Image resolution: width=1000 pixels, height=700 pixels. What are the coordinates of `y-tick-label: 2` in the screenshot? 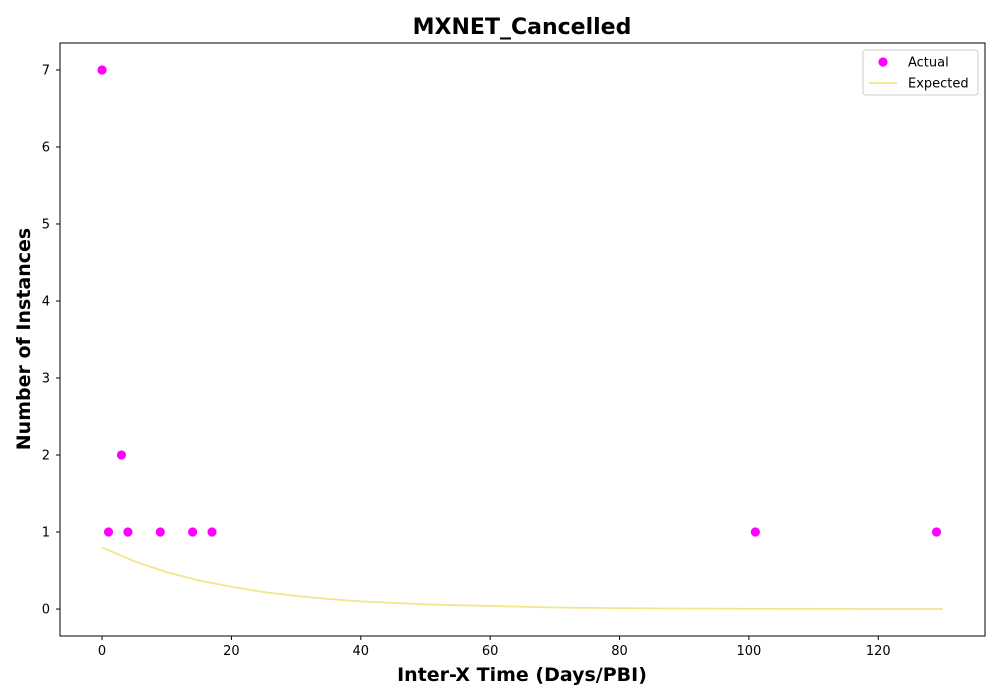 It's located at (46, 456).